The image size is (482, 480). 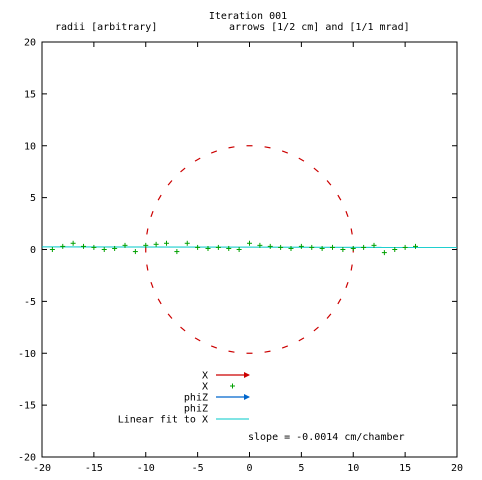 What do you see at coordinates (33, 250) in the screenshot?
I see `y-tick-label: 0` at bounding box center [33, 250].